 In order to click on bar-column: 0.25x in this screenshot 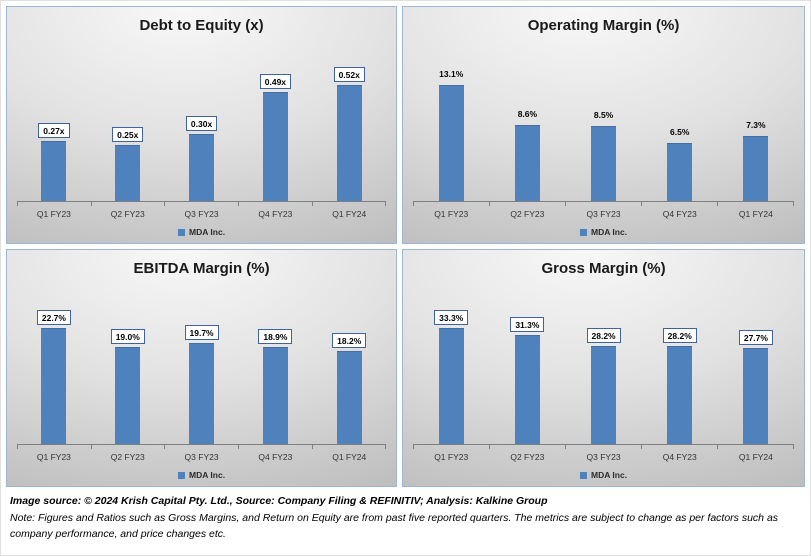, I will do `click(128, 164)`.